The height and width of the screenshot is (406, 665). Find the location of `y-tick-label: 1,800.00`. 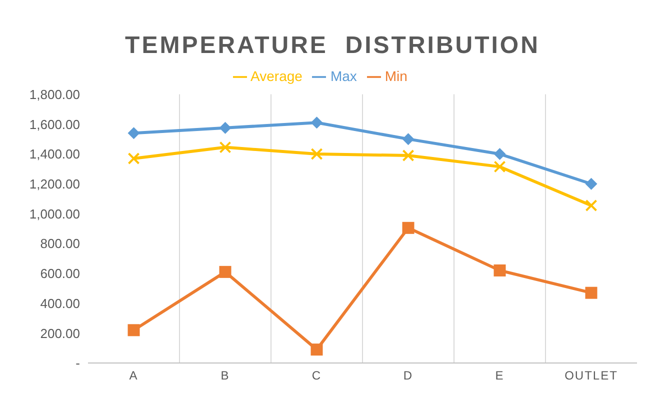

y-tick-label: 1,800.00 is located at coordinates (54, 94).